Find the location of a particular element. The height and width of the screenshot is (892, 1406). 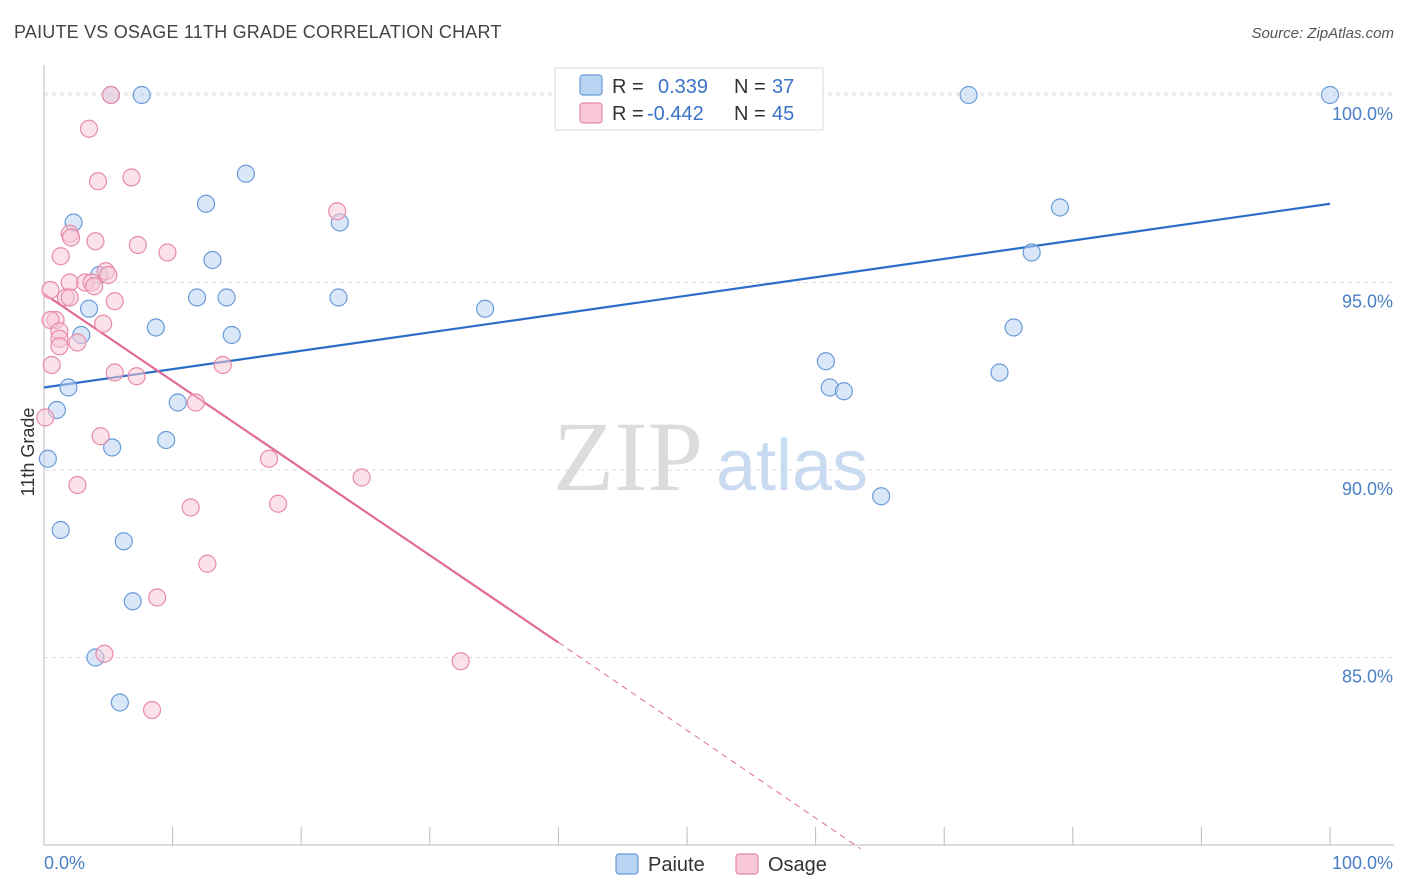

legend-r-value-paiute: 0.339 is located at coordinates (683, 87).